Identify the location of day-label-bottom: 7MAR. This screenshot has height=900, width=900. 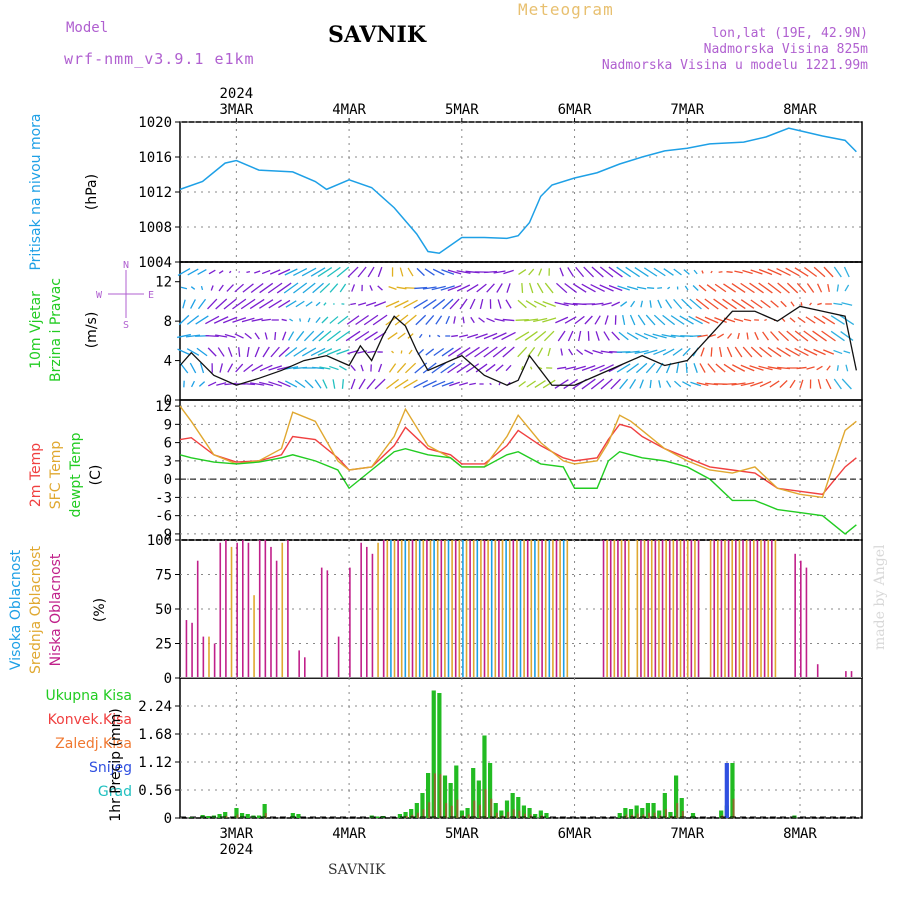
(687, 834).